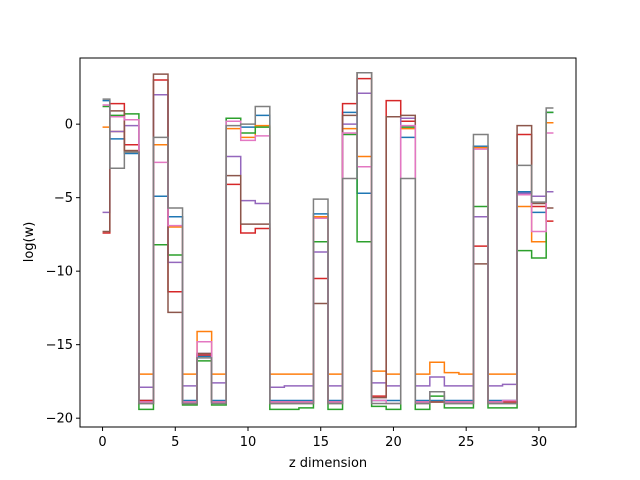 This screenshot has width=640, height=480. Describe the element at coordinates (539, 442) in the screenshot. I see `x-tick-label: 30` at that location.